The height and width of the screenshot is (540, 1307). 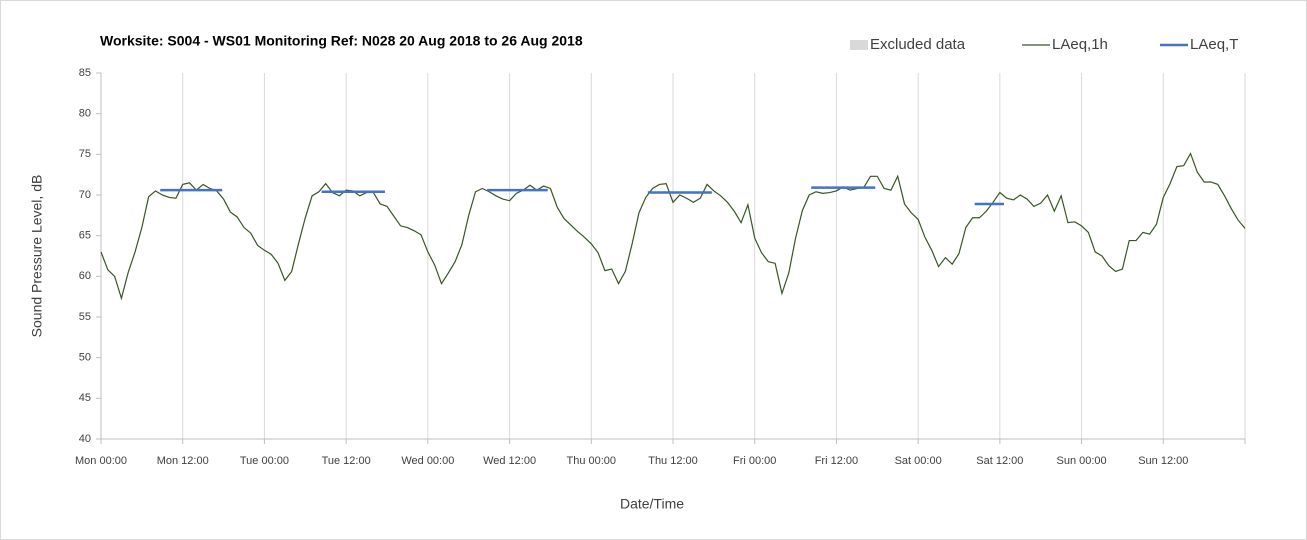 I want to click on legend-label: Excluded data, so click(x=918, y=44).